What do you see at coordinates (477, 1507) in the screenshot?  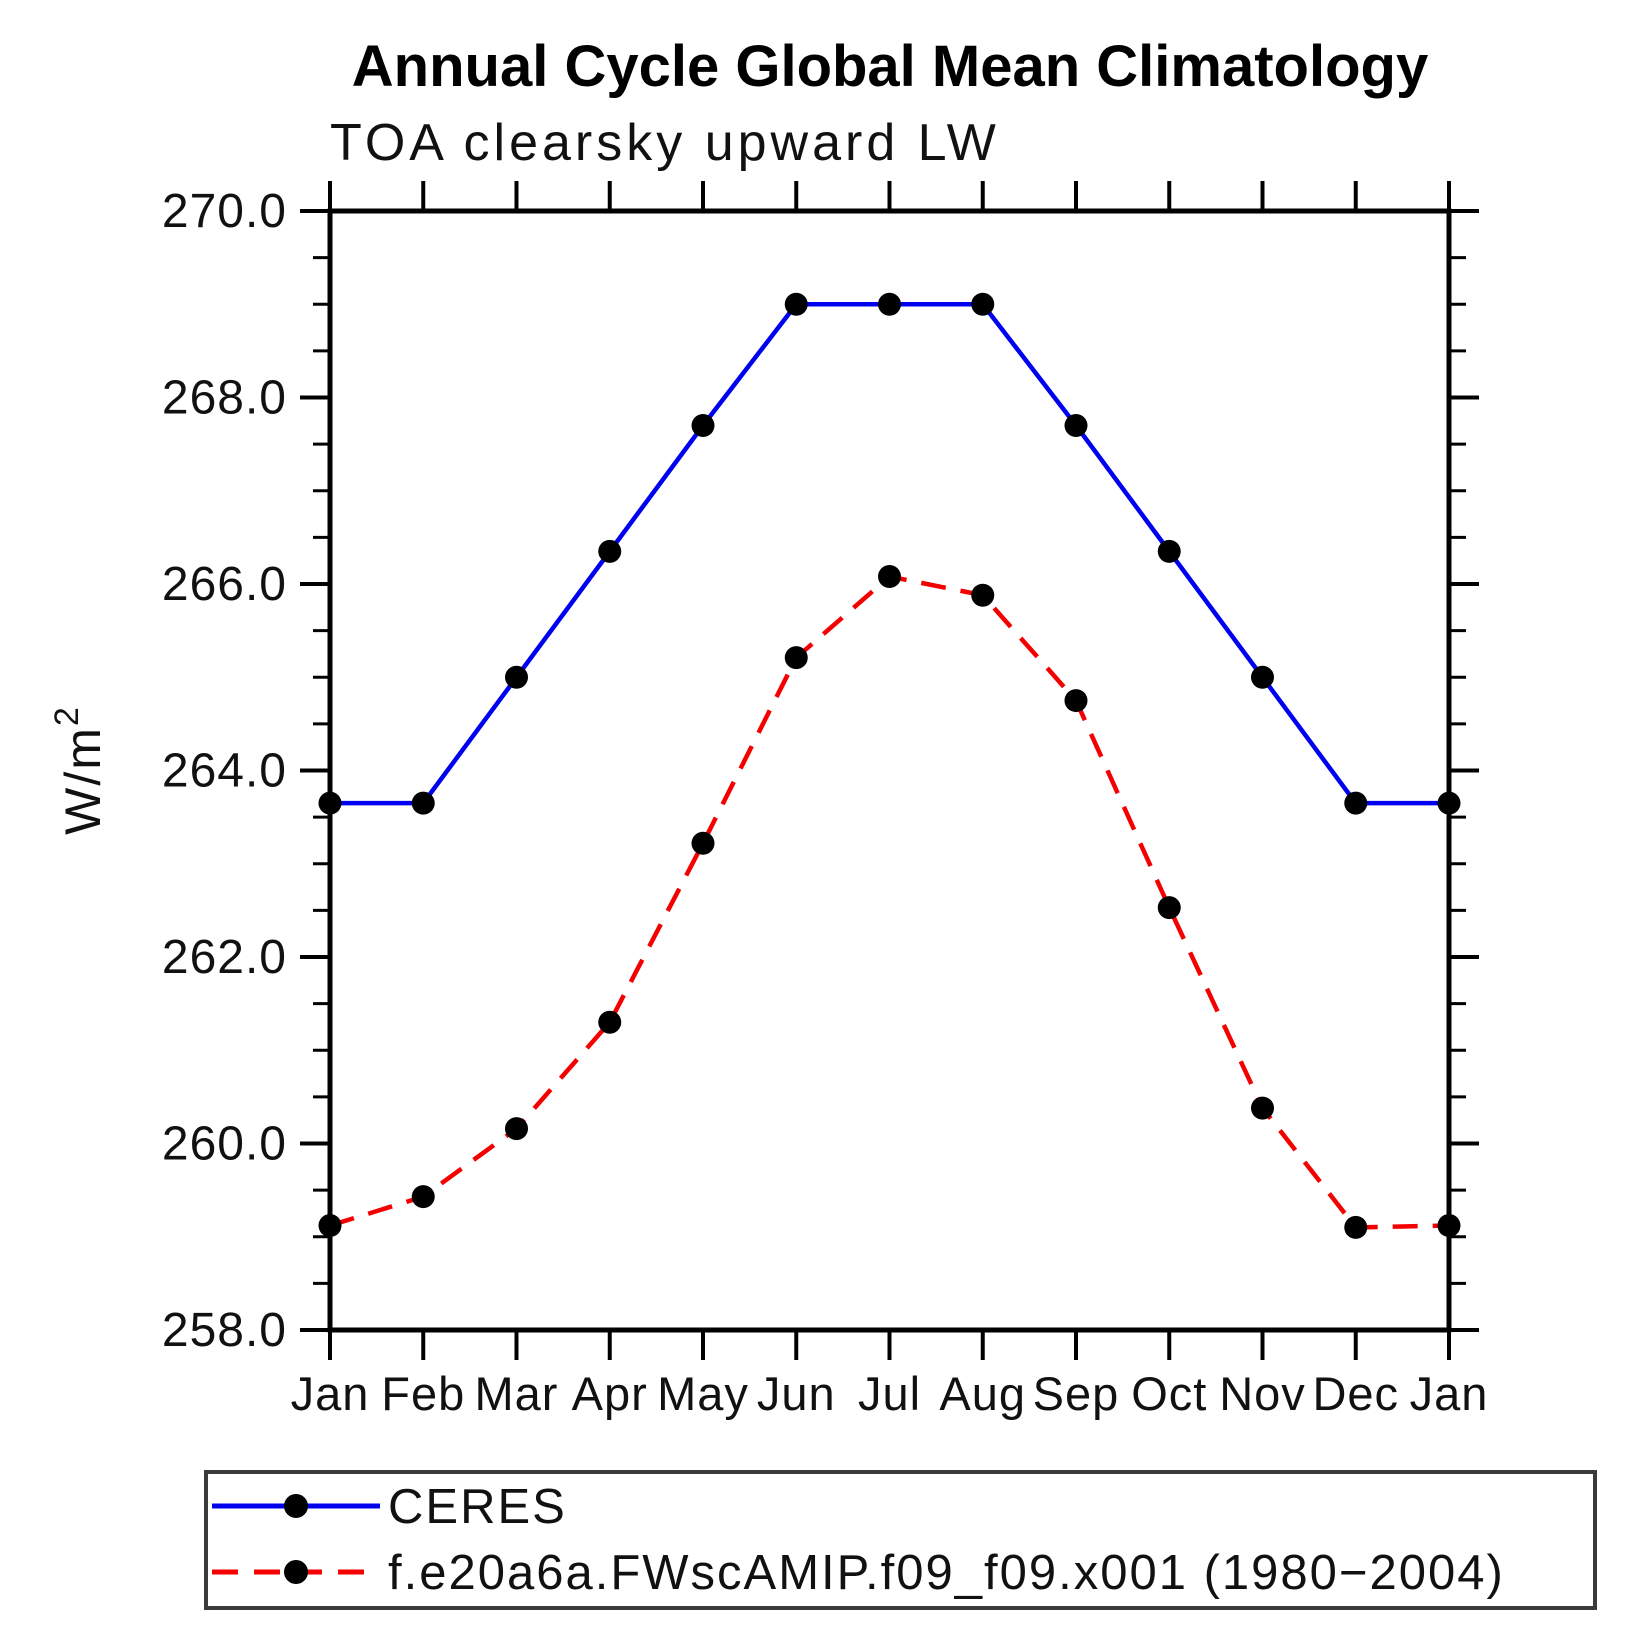 I see `legend-label-ceres: CERES` at bounding box center [477, 1507].